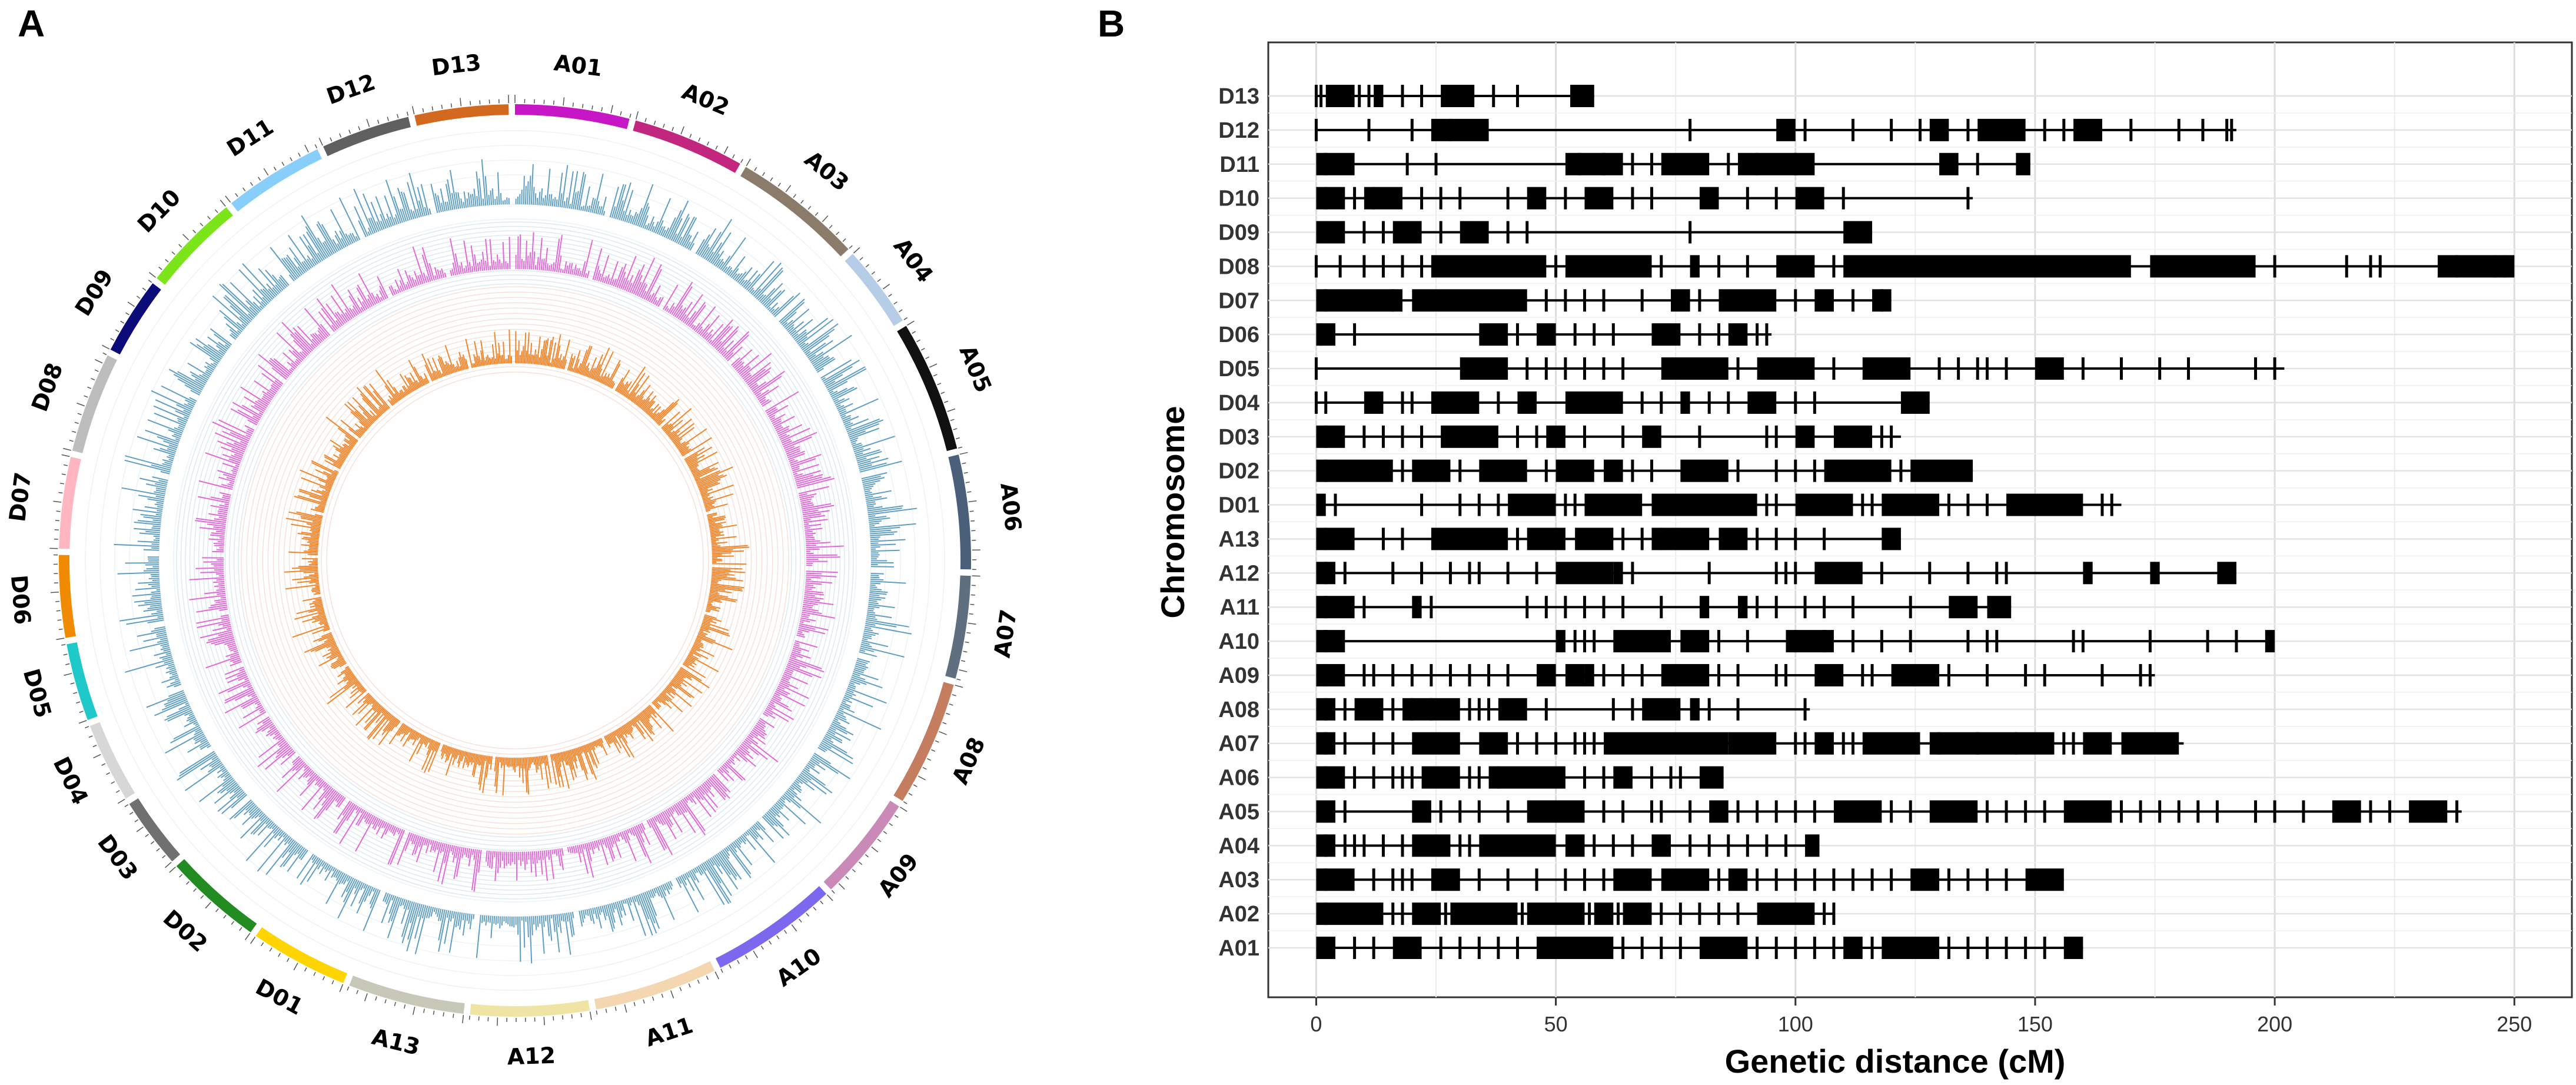 This screenshot has width=2576, height=1085. What do you see at coordinates (21, 600) in the screenshot?
I see `chromosome-label-D06: D06` at bounding box center [21, 600].